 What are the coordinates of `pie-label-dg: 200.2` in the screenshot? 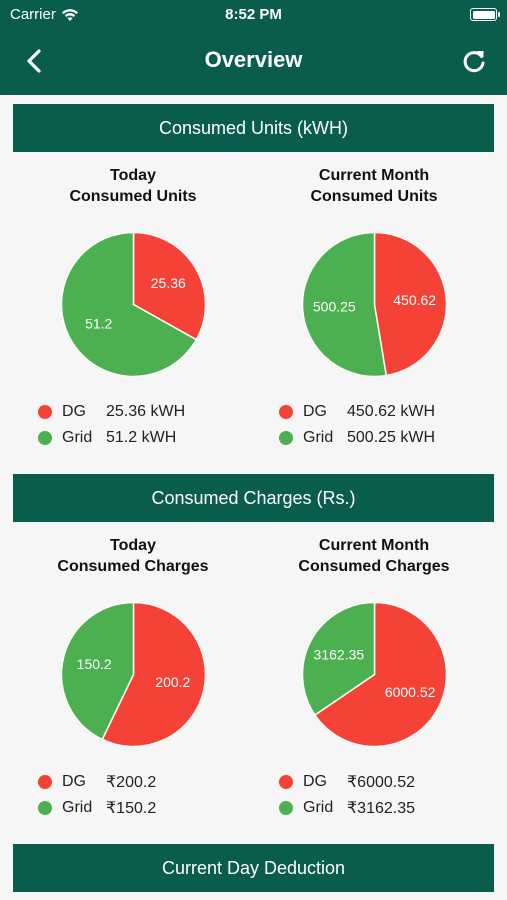 It's located at (172, 682).